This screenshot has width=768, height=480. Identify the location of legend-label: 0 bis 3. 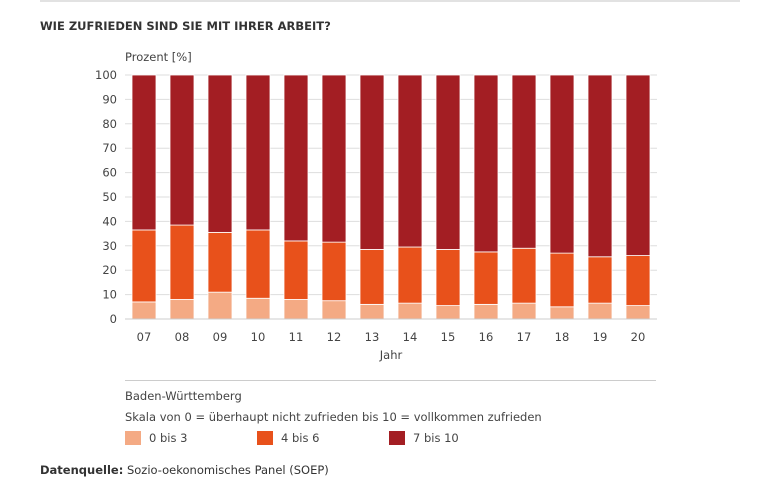
(168, 438).